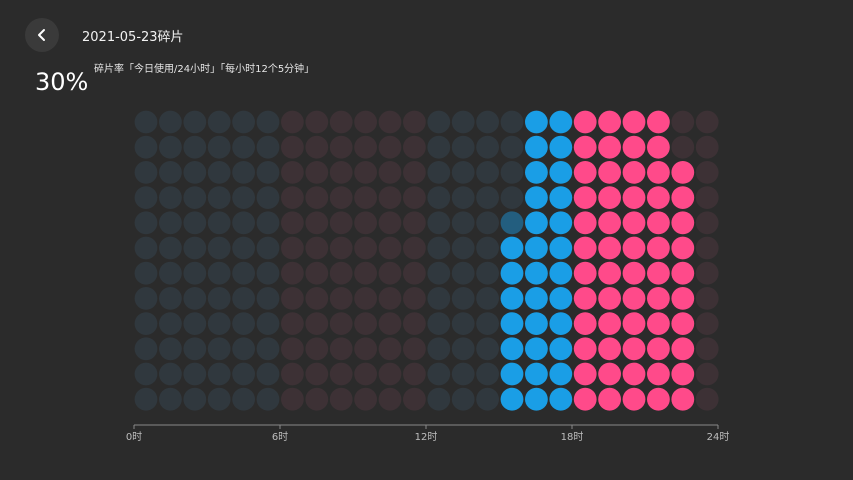 Image resolution: width=853 pixels, height=480 pixels. I want to click on slot-dot-h4-r8, so click(244, 198).